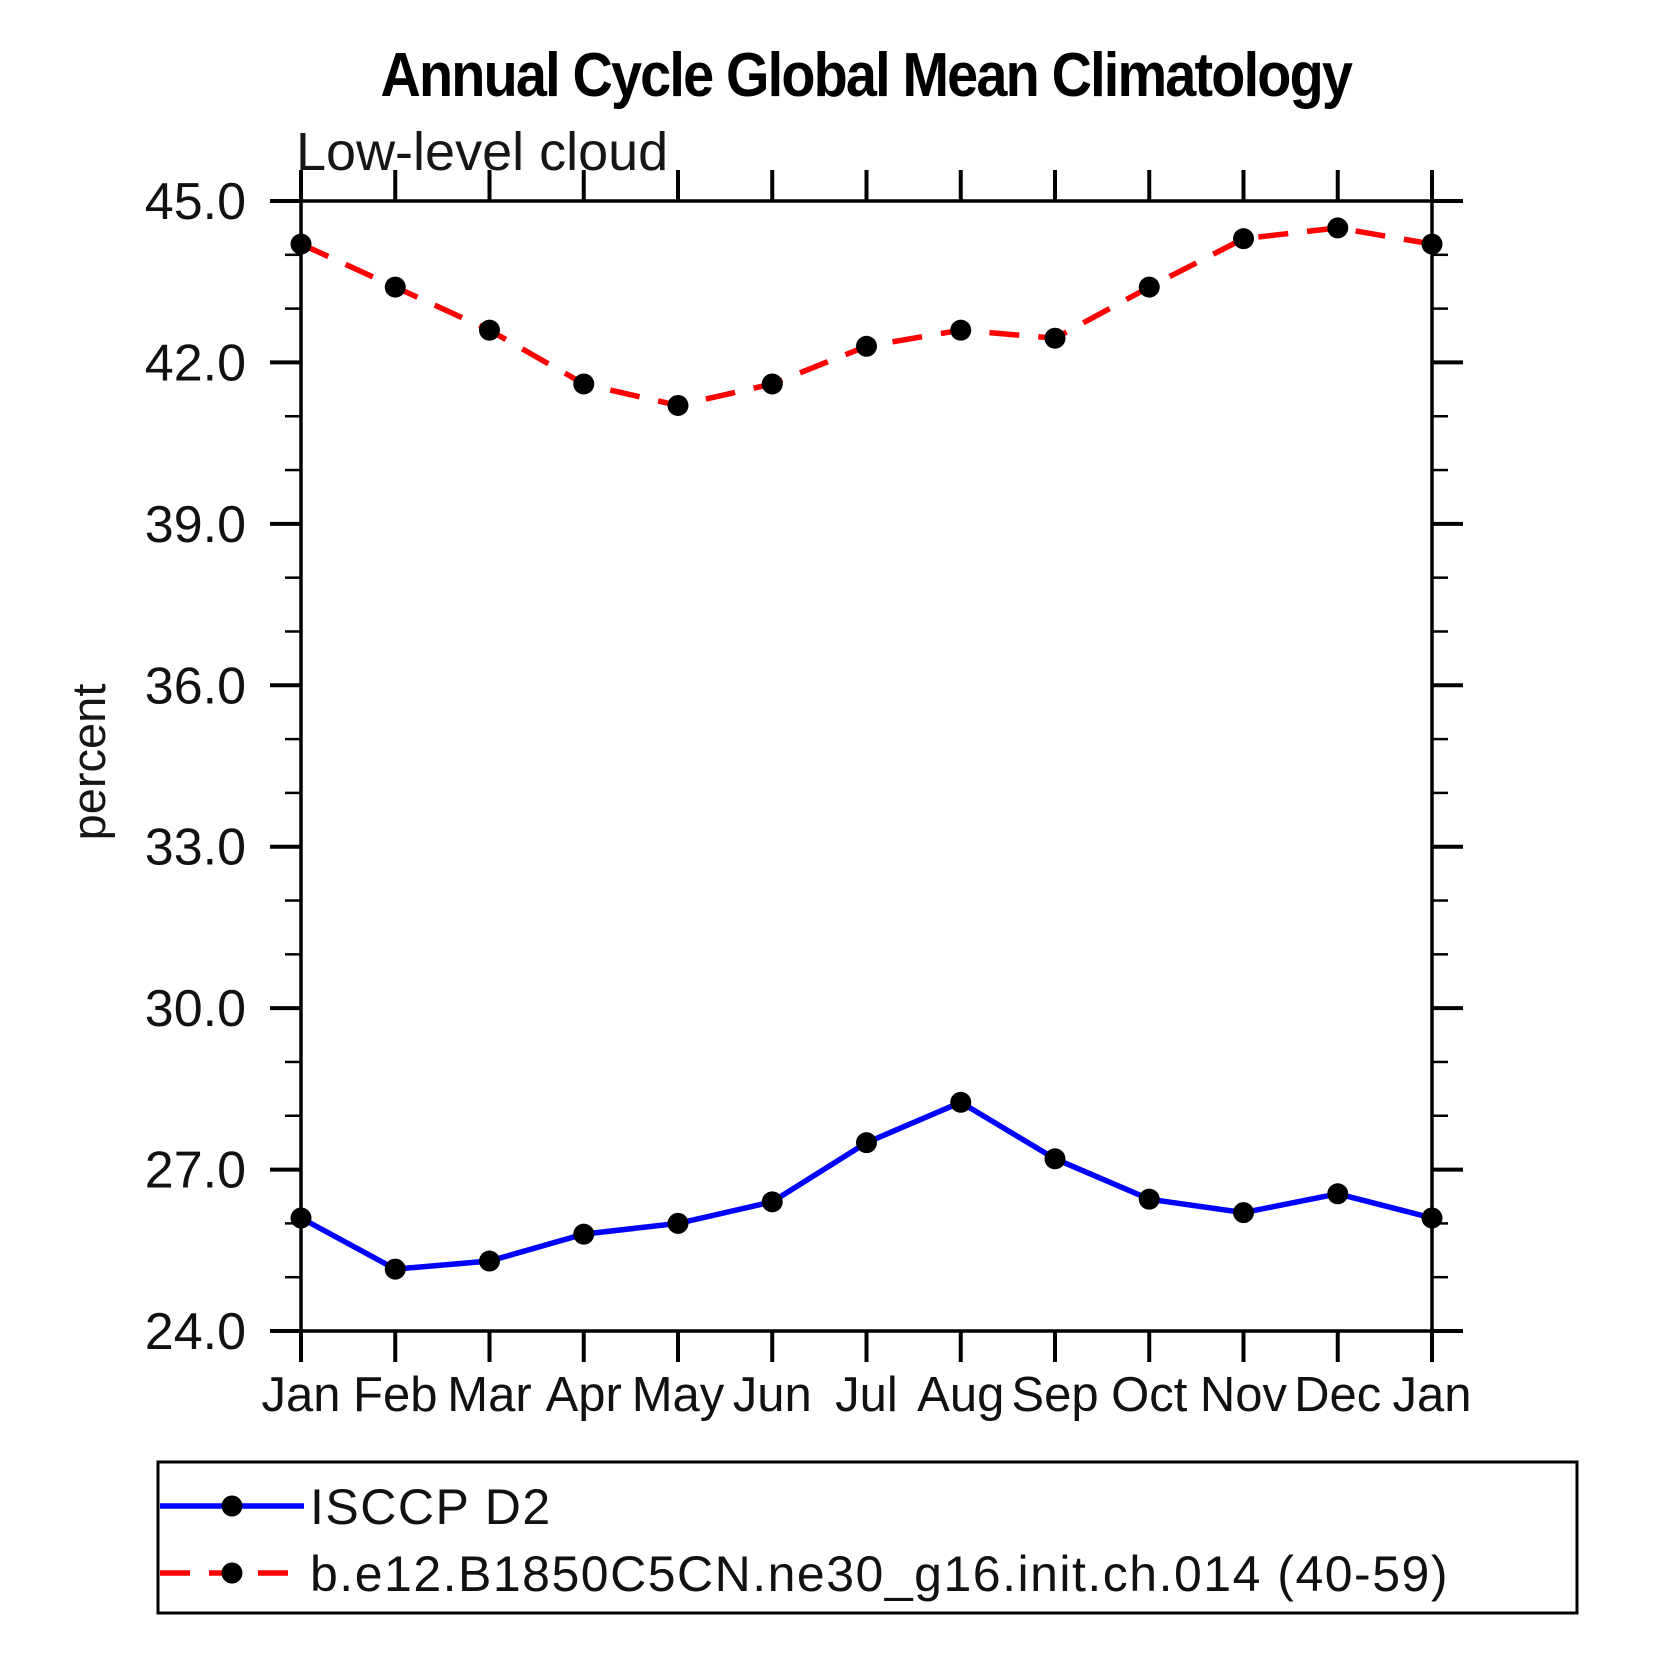 The width and height of the screenshot is (1653, 1653). What do you see at coordinates (395, 1395) in the screenshot?
I see `x-tick-label: Feb` at bounding box center [395, 1395].